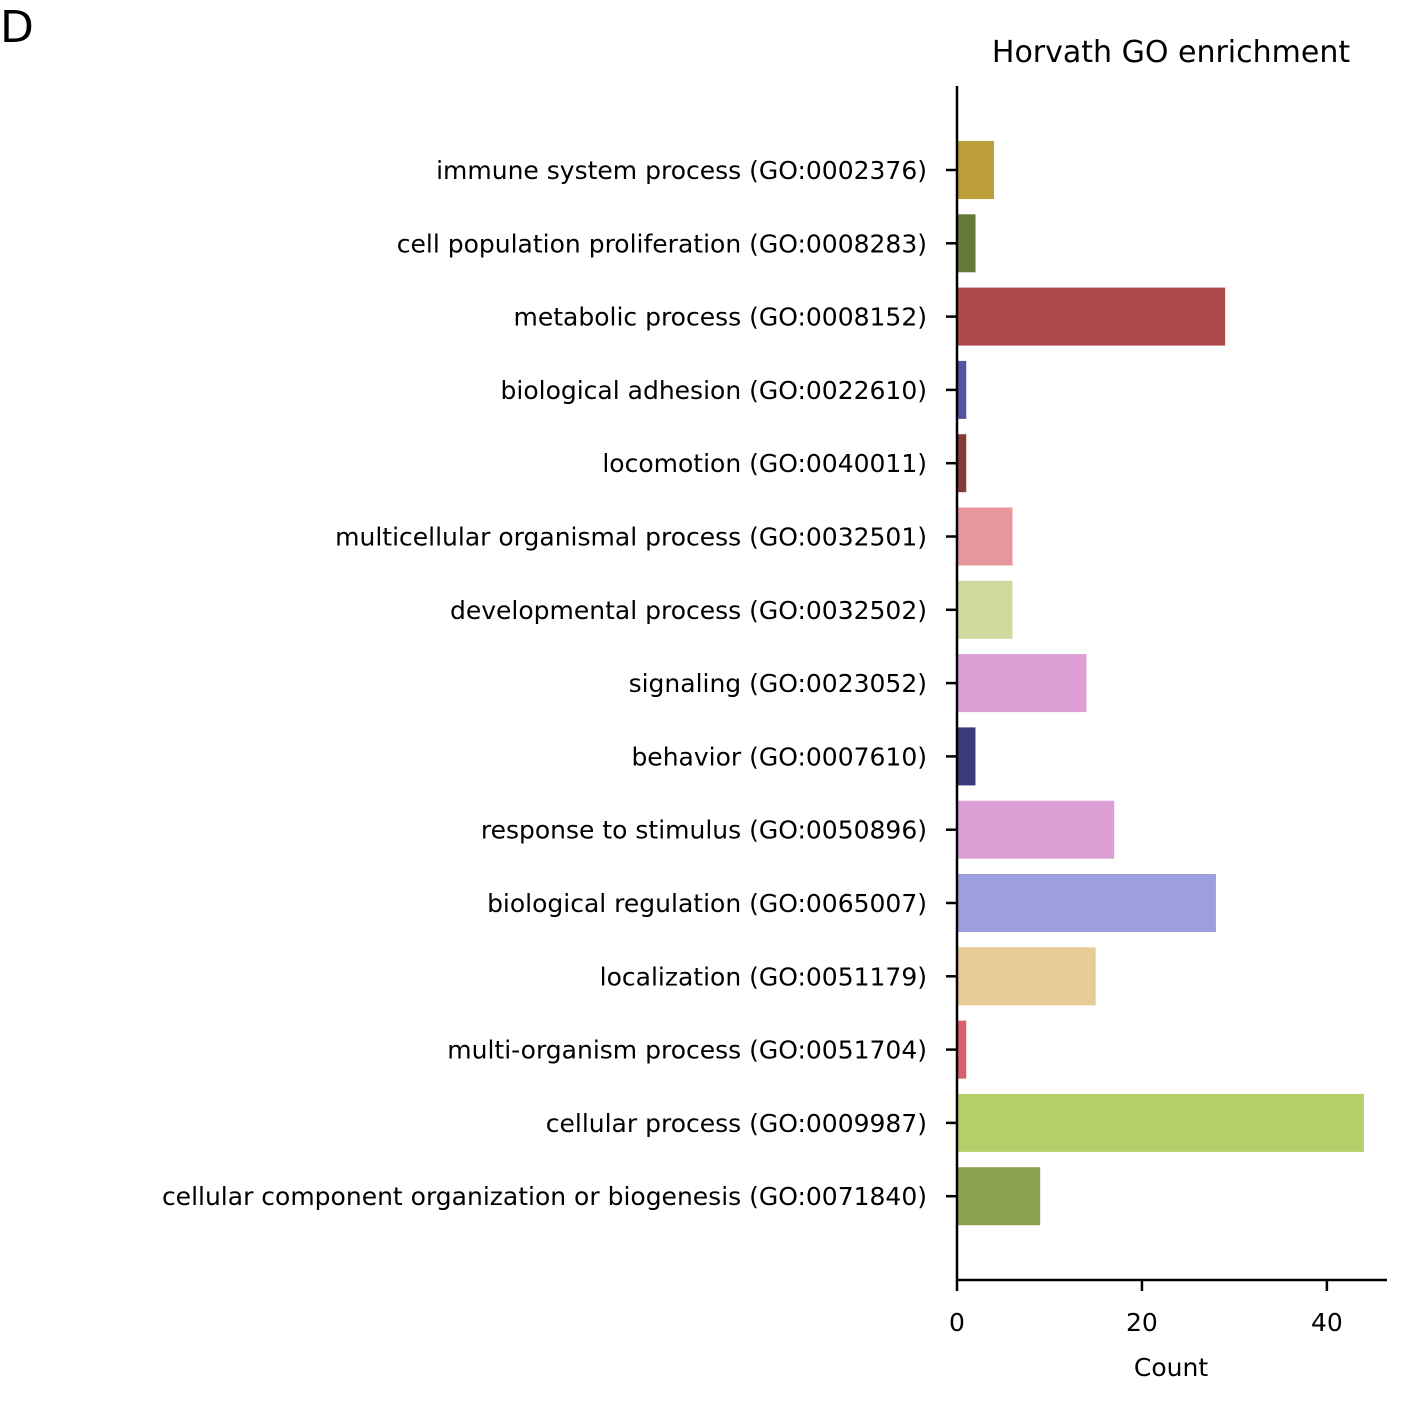 The width and height of the screenshot is (1417, 1417). Describe the element at coordinates (720, 317) in the screenshot. I see `y-tick-label: metabolic process (GO:0008152)` at that location.